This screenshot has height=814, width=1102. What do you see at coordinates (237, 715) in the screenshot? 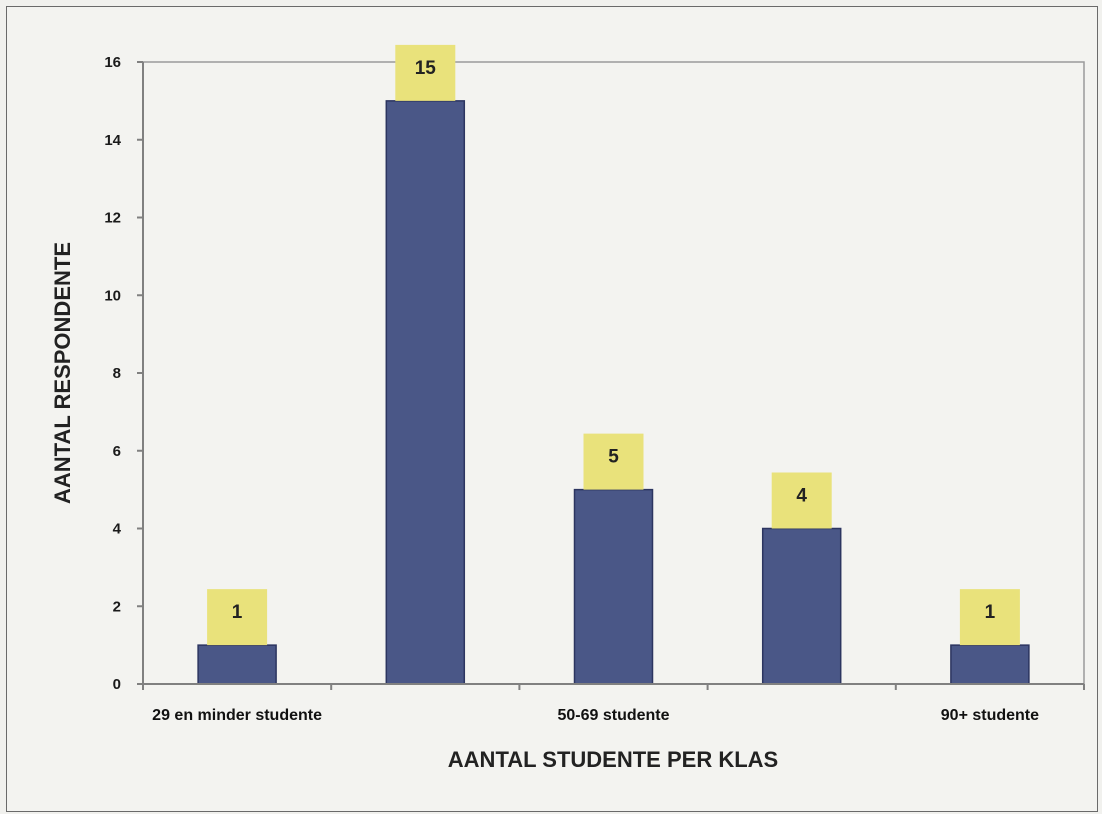
I see `x-category-label: 29 en minder studente` at bounding box center [237, 715].